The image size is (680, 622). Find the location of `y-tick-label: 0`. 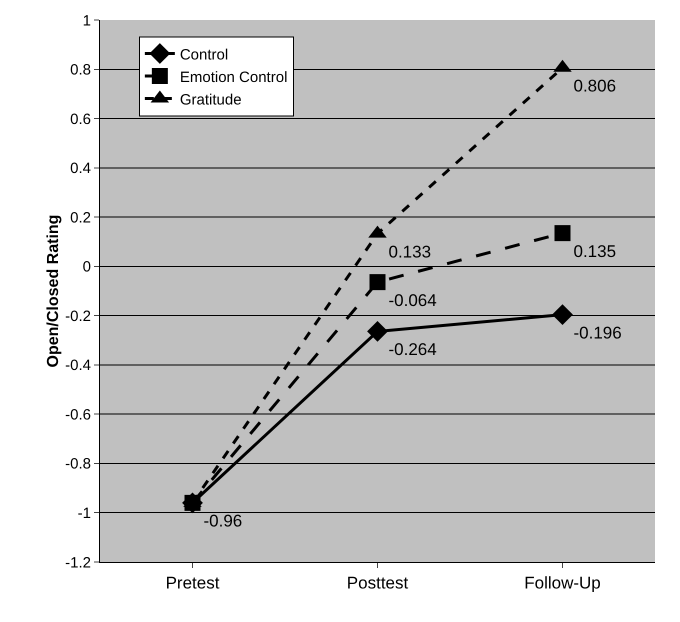

y-tick-label: 0 is located at coordinates (86, 267).